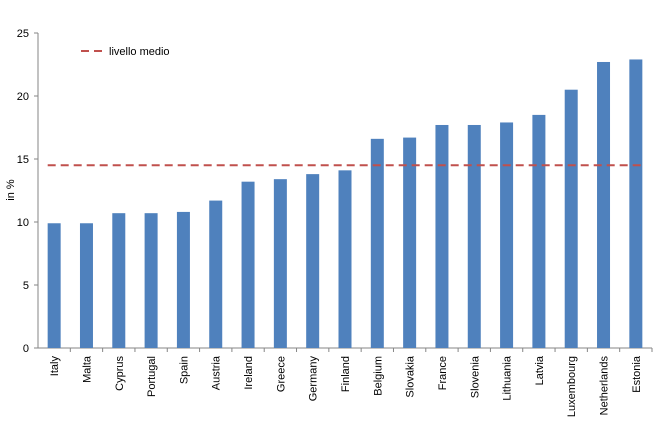  Describe the element at coordinates (377, 243) in the screenshot. I see `bar-belgium` at that location.